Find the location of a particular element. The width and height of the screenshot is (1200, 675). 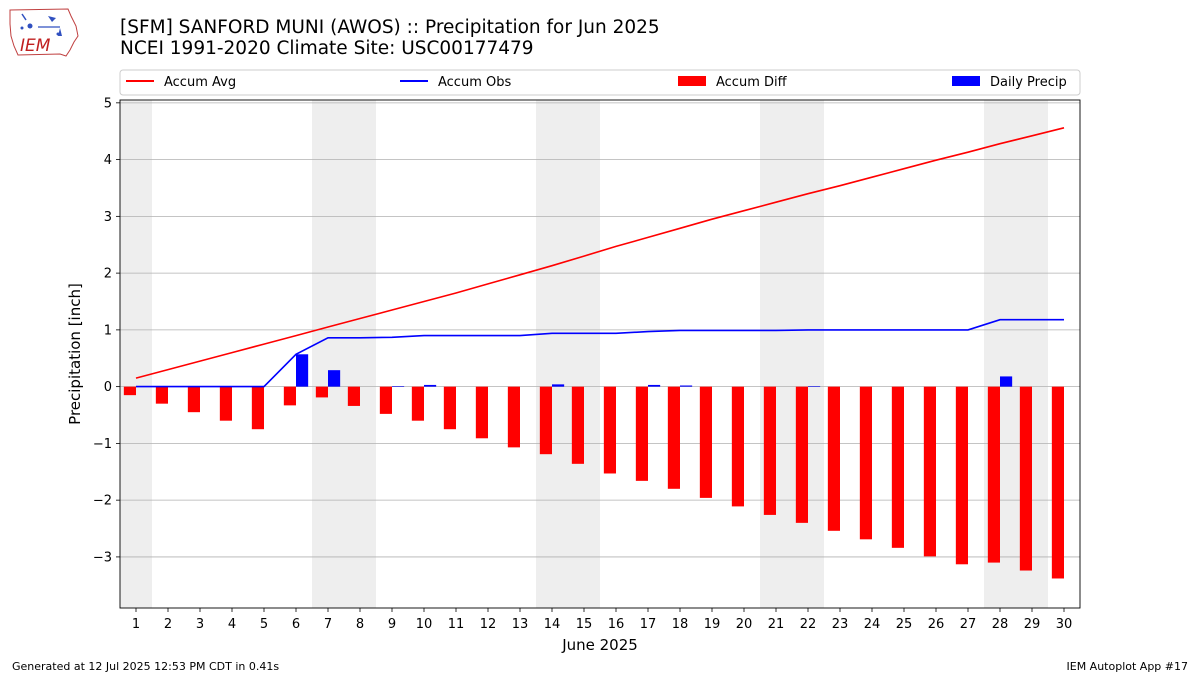

x-tick-label: 22 is located at coordinates (808, 624).